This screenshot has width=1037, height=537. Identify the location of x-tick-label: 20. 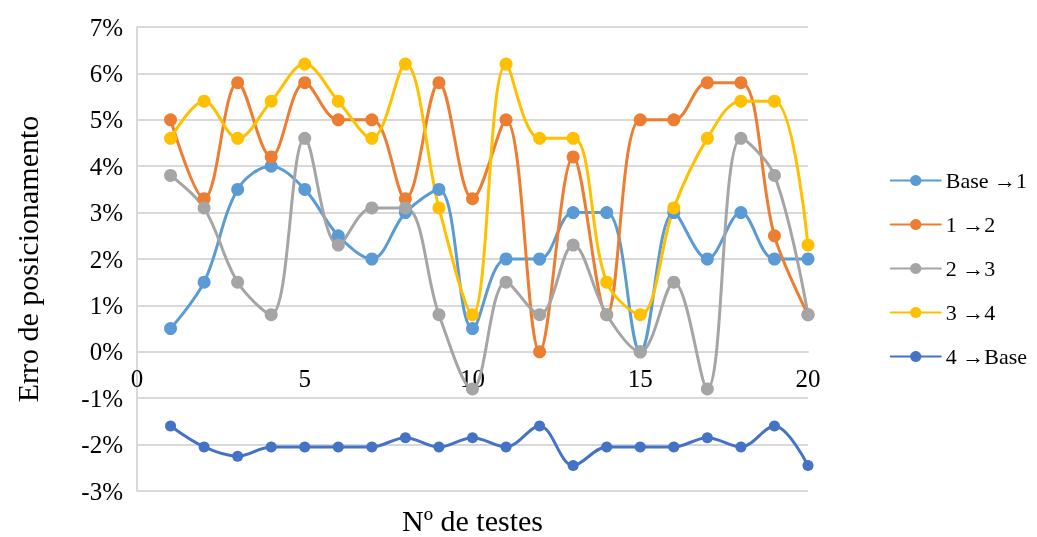
(808, 378).